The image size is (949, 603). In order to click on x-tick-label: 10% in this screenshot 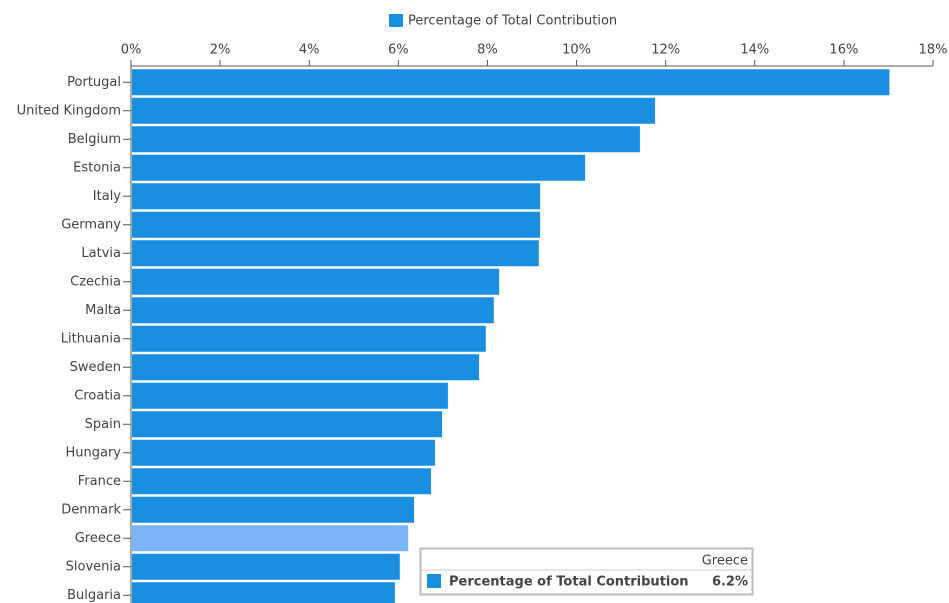, I will do `click(576, 50)`.